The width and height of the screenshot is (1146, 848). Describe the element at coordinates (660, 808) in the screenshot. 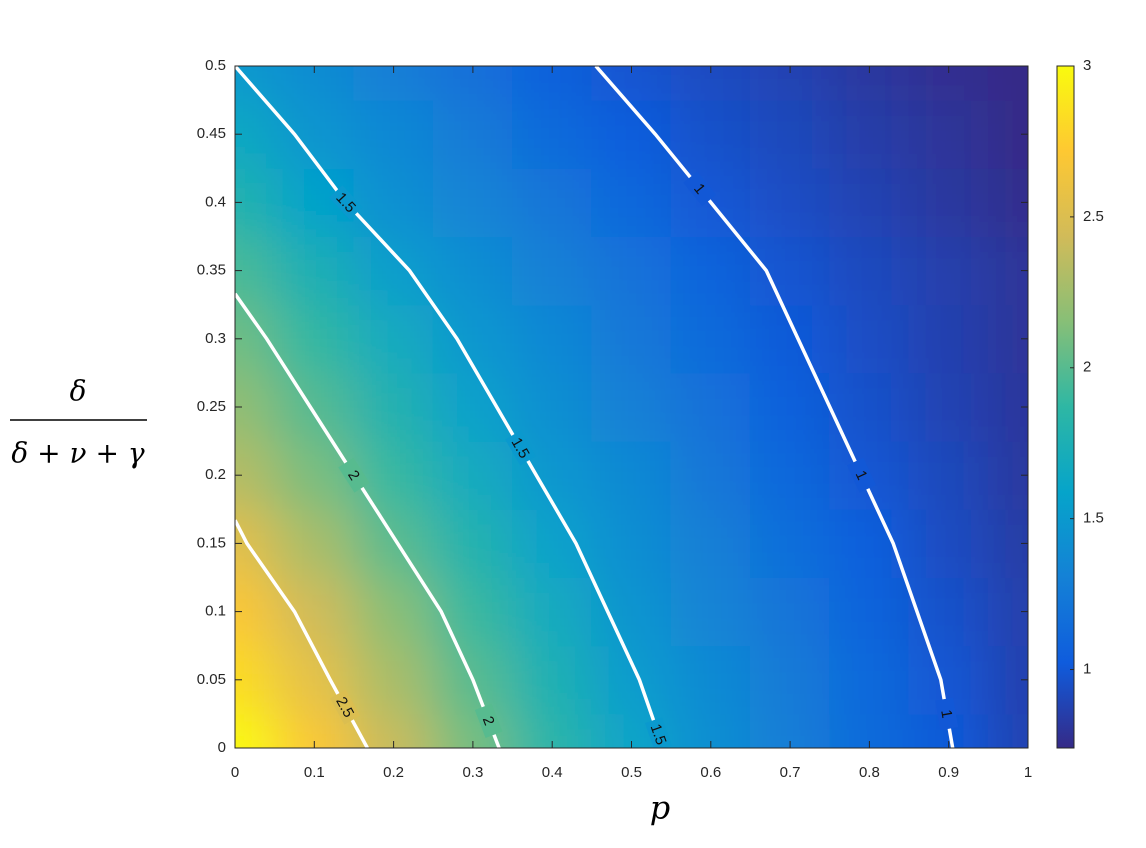

I see `x-axis-label: p` at that location.